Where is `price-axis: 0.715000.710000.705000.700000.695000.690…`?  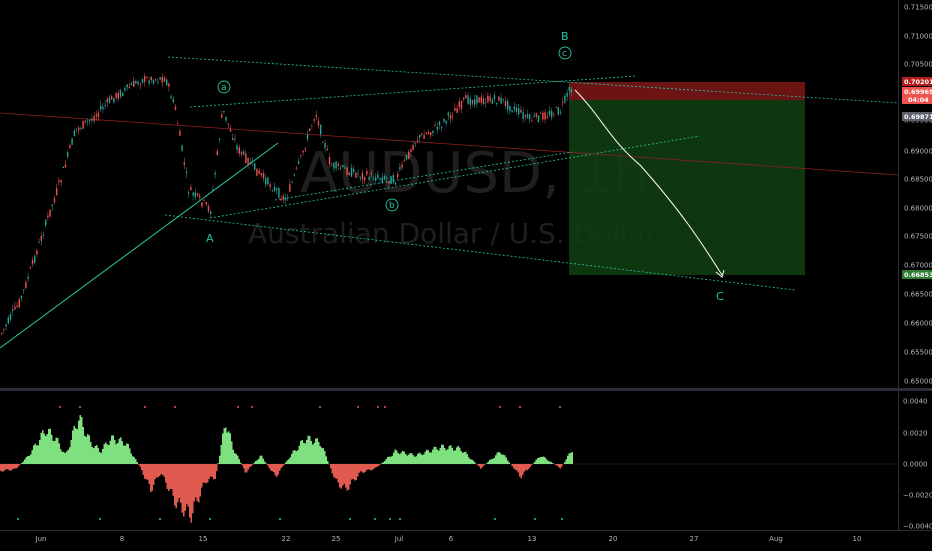 price-axis: 0.715000.710000.705000.700000.695000.690… is located at coordinates (915, 194).